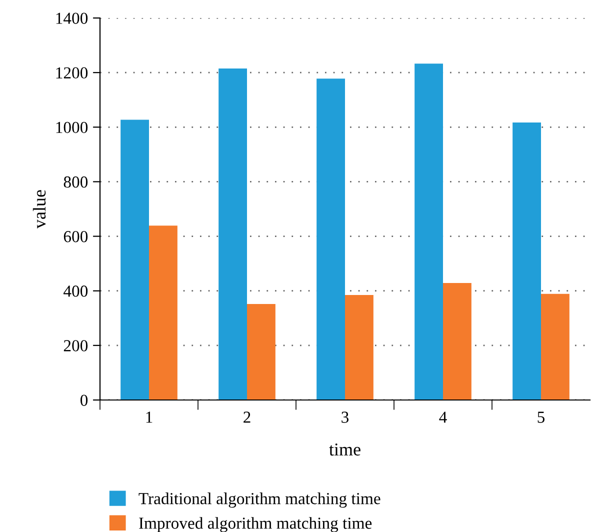 The height and width of the screenshot is (532, 594). What do you see at coordinates (76, 291) in the screenshot?
I see `y-tick-label: 400` at bounding box center [76, 291].